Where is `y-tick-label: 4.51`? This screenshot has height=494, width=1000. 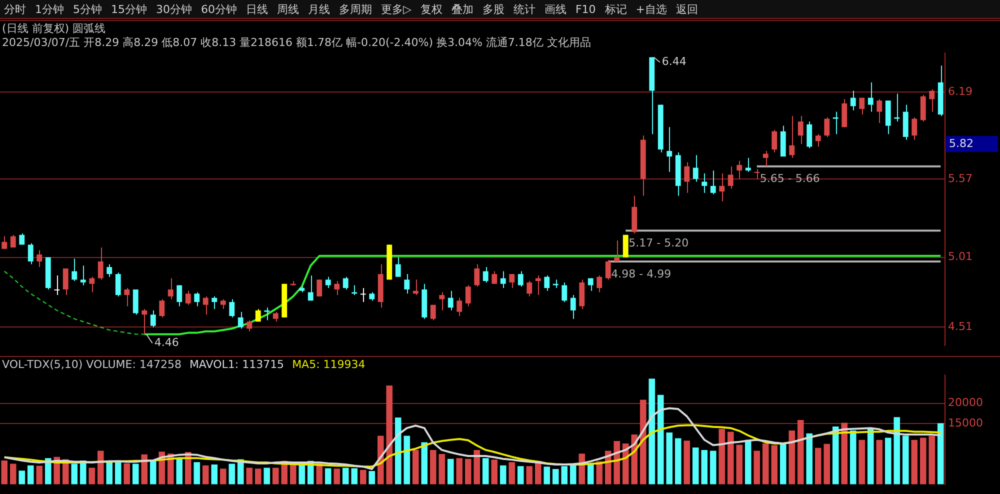 y-tick-label: 4.51 is located at coordinates (960, 327).